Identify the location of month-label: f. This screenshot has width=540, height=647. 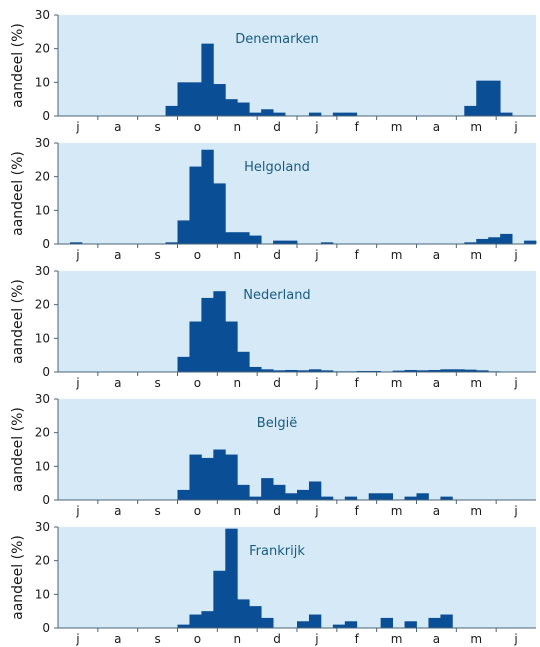
(357, 127).